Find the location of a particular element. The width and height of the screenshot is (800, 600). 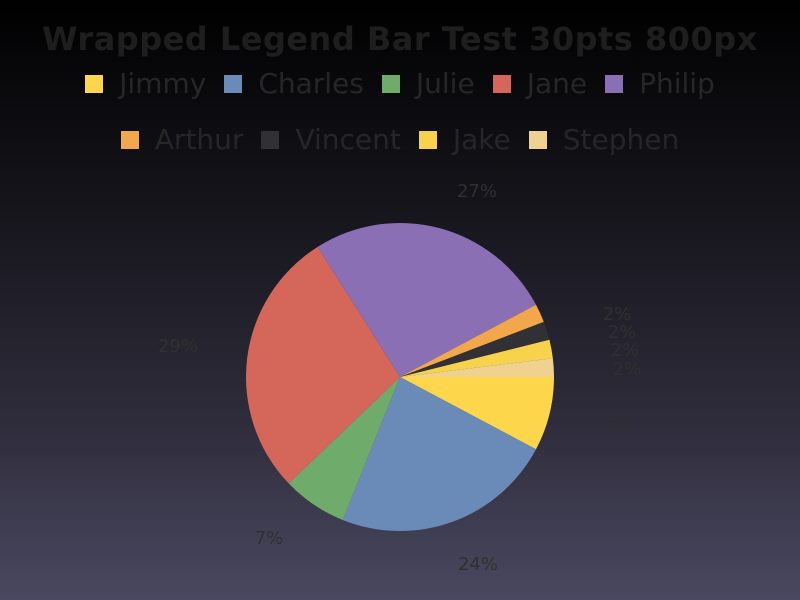

pie-slice-arthur is located at coordinates (472, 340).